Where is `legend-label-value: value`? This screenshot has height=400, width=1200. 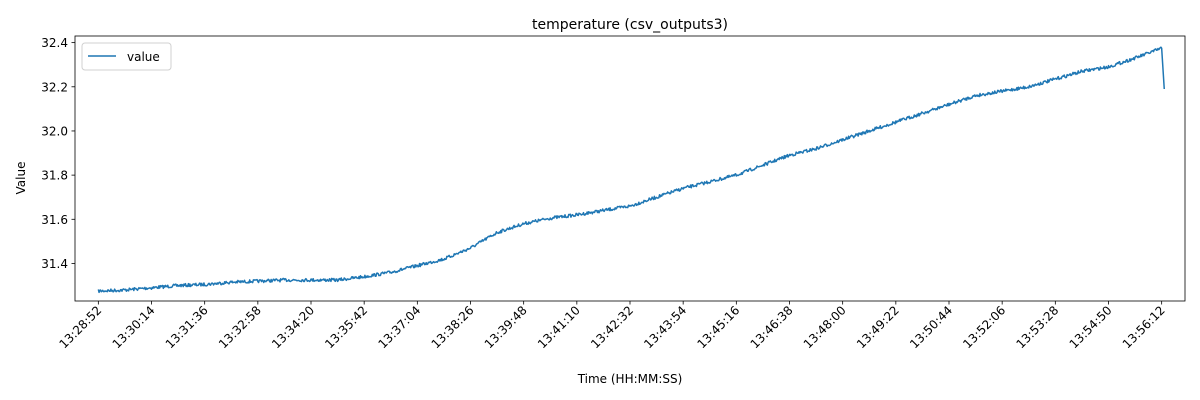
legend-label-value: value is located at coordinates (143, 57).